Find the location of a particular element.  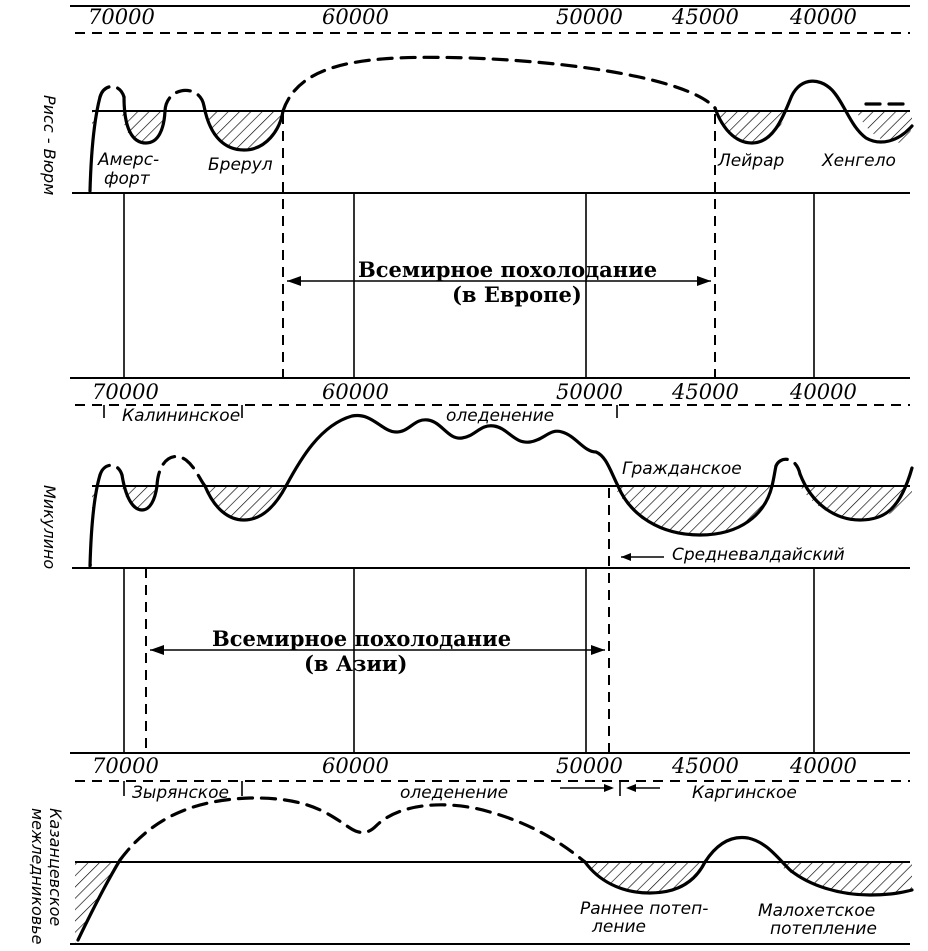

label-zyryan-oledenenie: оледенение is located at coordinates (454, 793).